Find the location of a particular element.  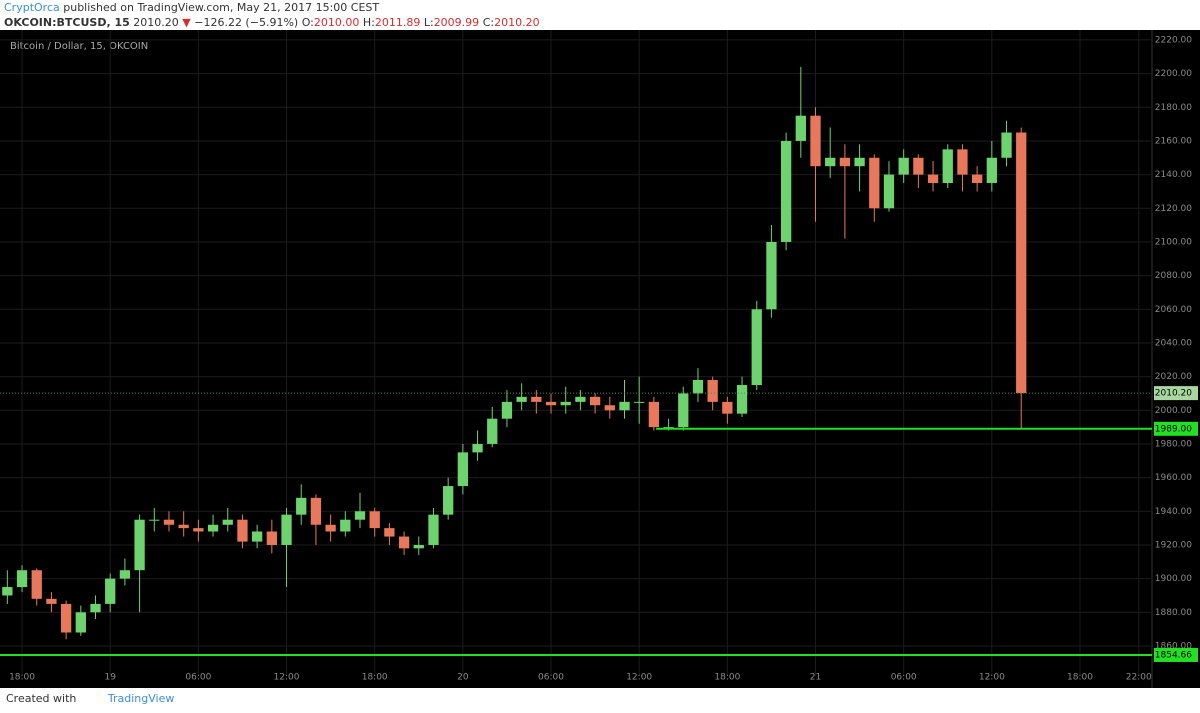

y-tick-label: 2080.00 is located at coordinates (1173, 276).